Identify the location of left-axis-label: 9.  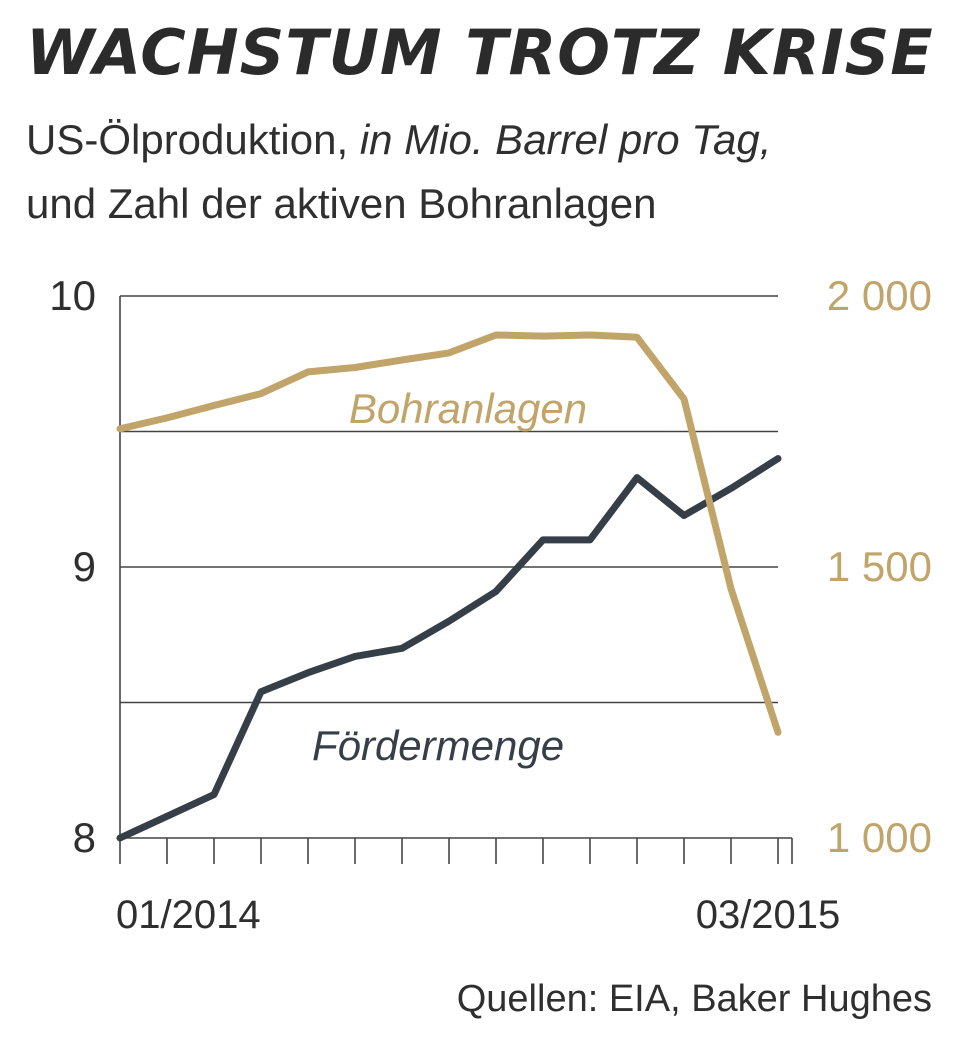
(84, 566).